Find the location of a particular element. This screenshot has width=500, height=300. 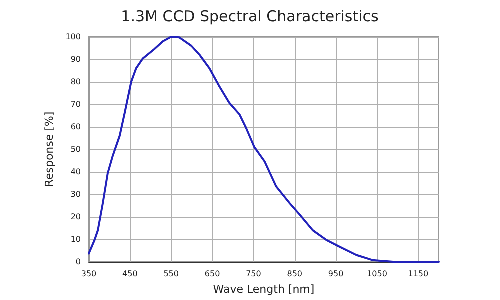

y-tick-label: 100 is located at coordinates (73, 37).